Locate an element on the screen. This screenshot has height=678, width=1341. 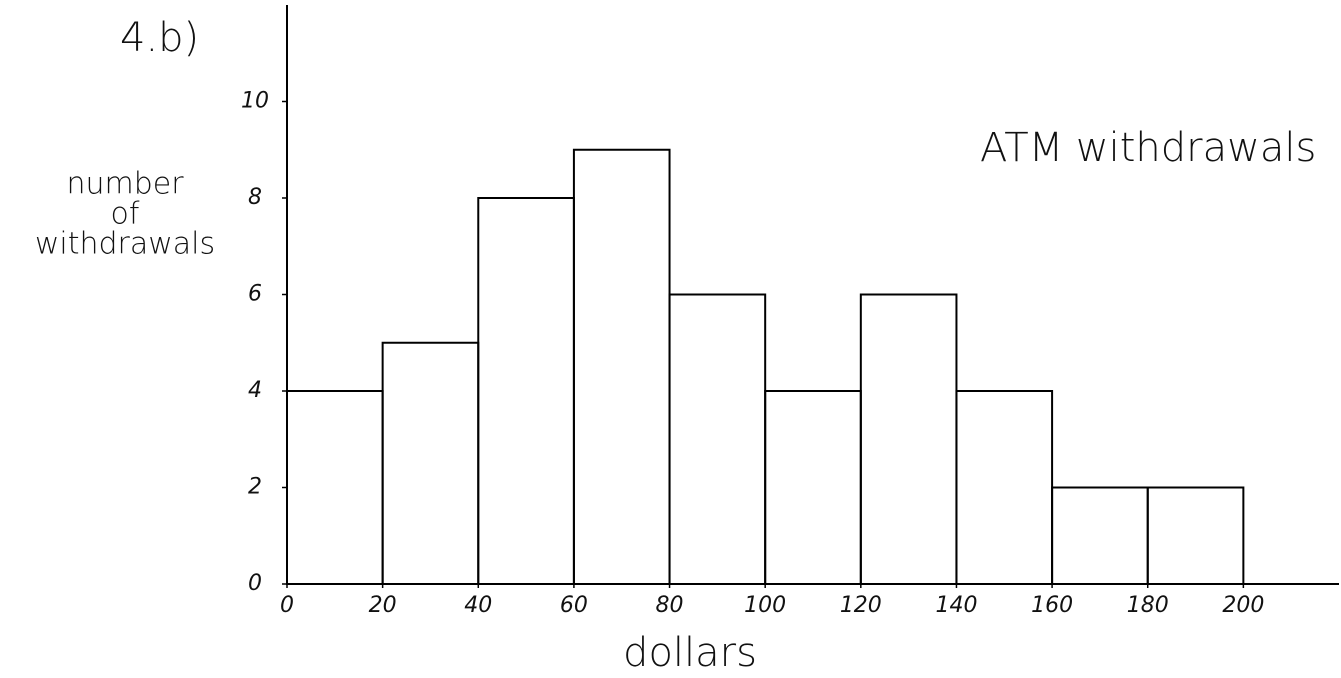
x-tick-label: 80 is located at coordinates (670, 605).